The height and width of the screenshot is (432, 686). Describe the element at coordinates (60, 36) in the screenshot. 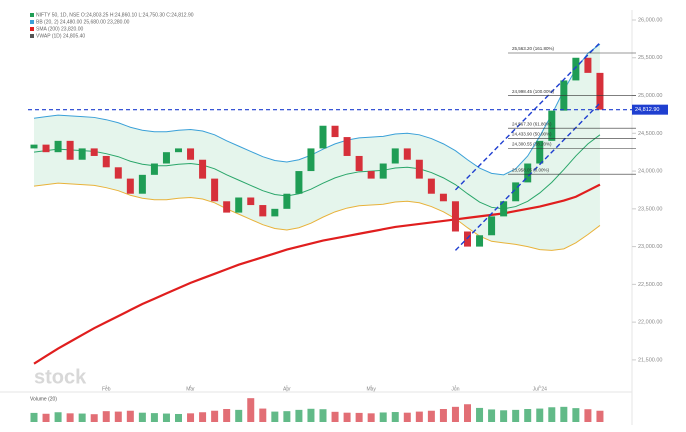

I see `legend-text: VWAP (1D) 24,805.40` at that location.